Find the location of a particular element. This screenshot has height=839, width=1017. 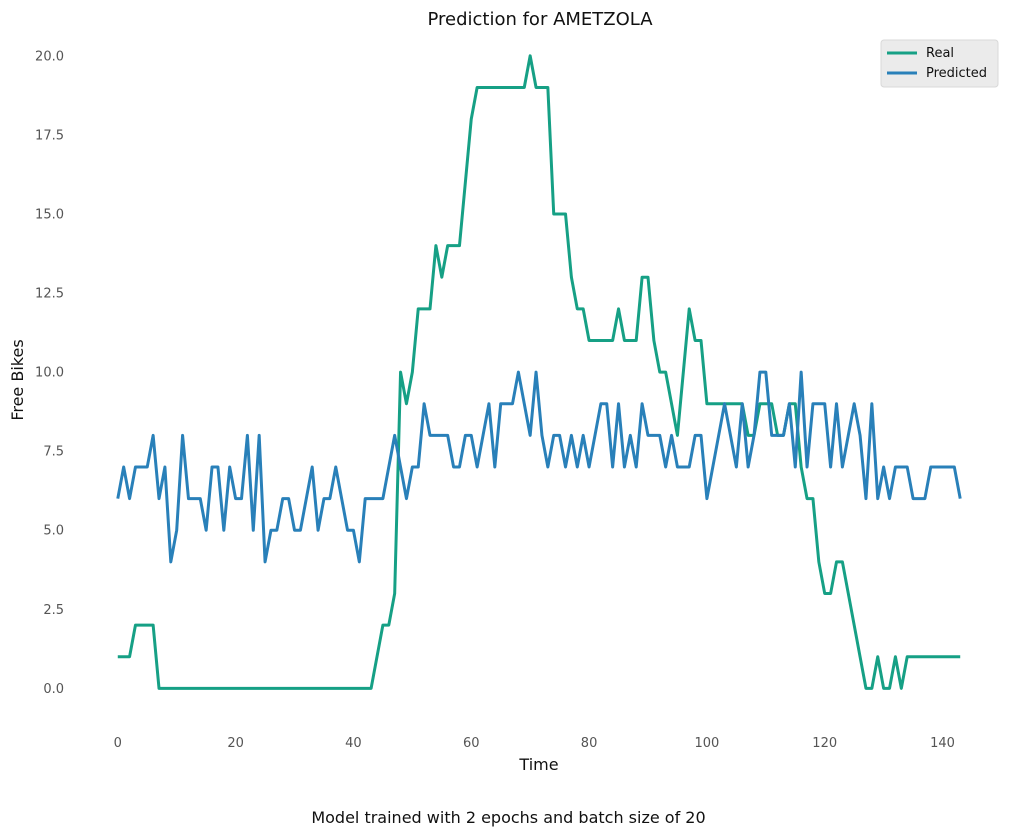

x-tick-label: 100 is located at coordinates (706, 743).